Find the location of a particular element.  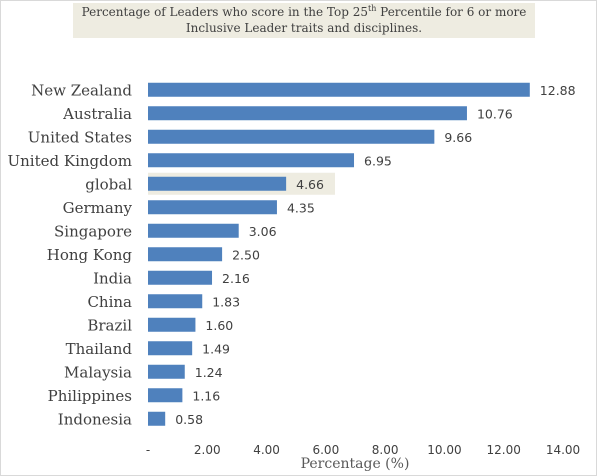

title-suffix: Percentile for 6 or more is located at coordinates (451, 12).